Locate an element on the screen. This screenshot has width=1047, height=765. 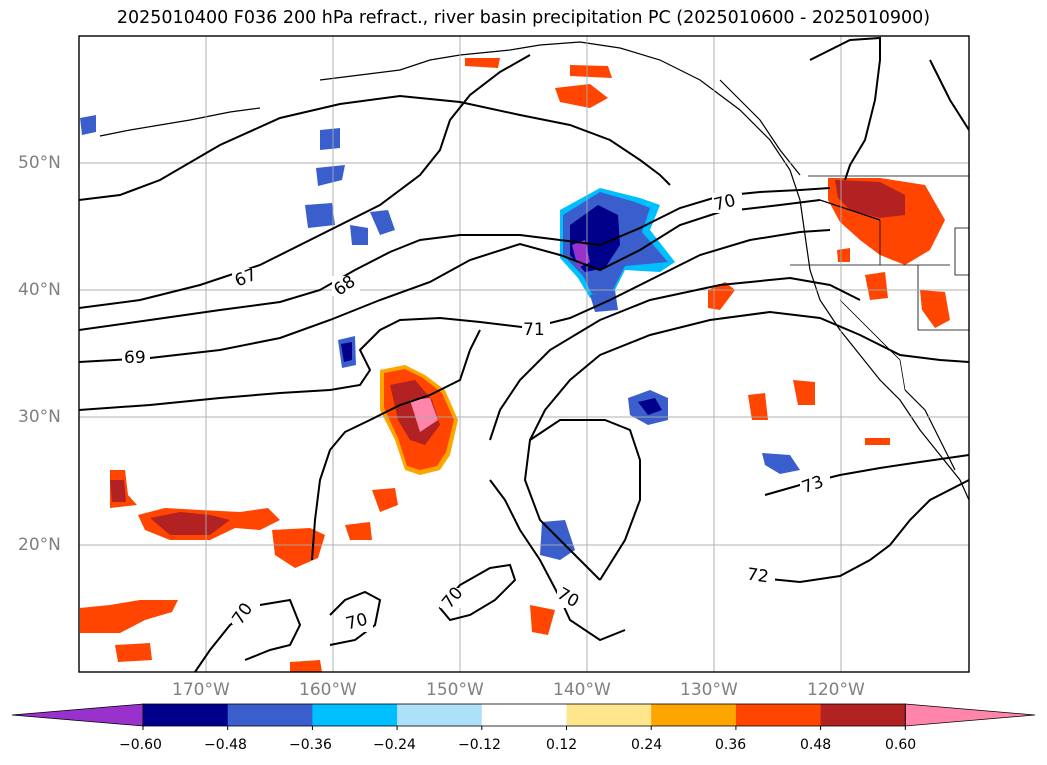
lon-label-150w: 150°W is located at coordinates (455, 690).